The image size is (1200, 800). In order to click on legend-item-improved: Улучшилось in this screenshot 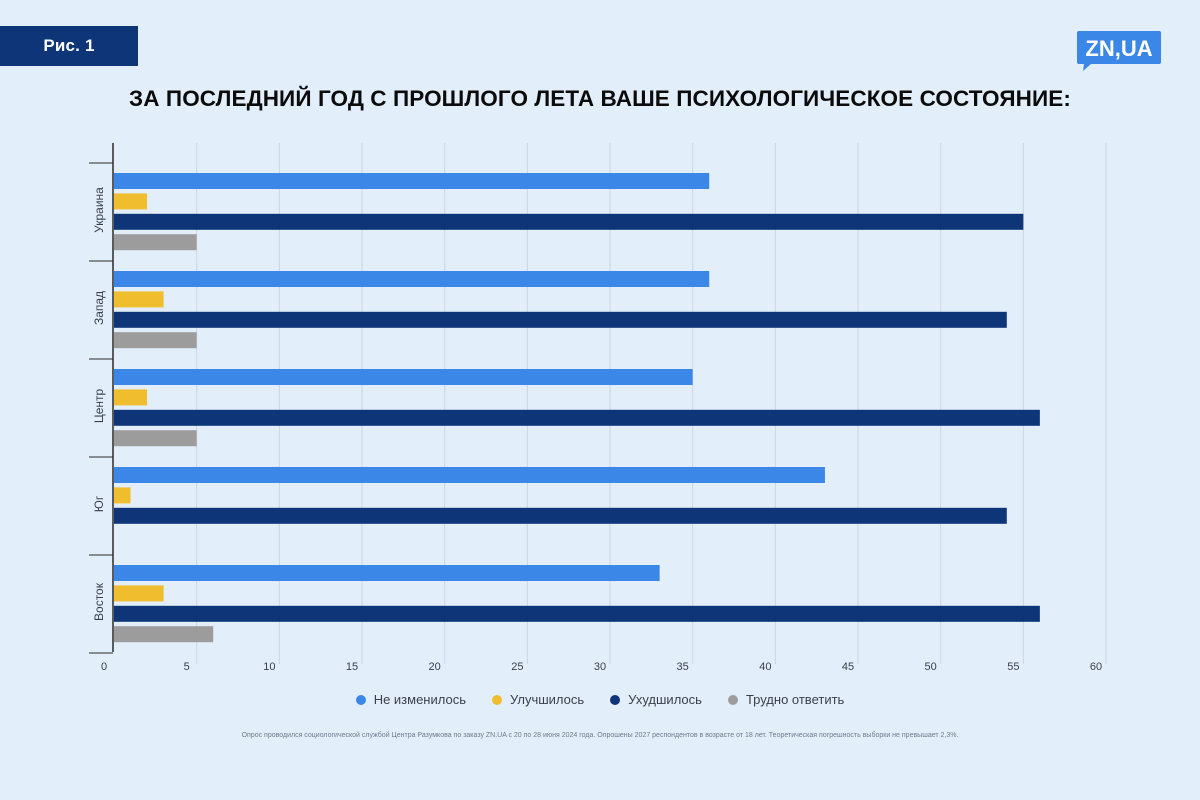, I will do `click(538, 699)`.